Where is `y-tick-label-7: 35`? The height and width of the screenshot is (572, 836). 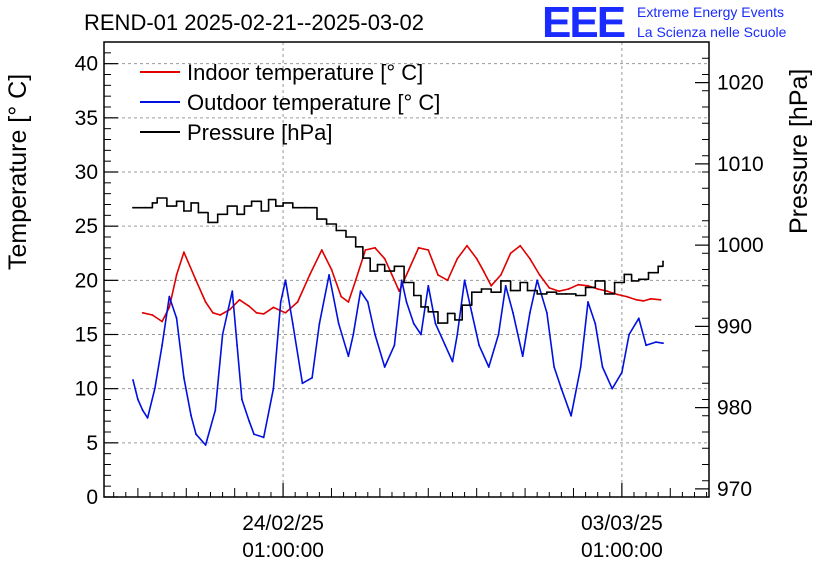
y-tick-label-7: 35 is located at coordinates (86, 118).